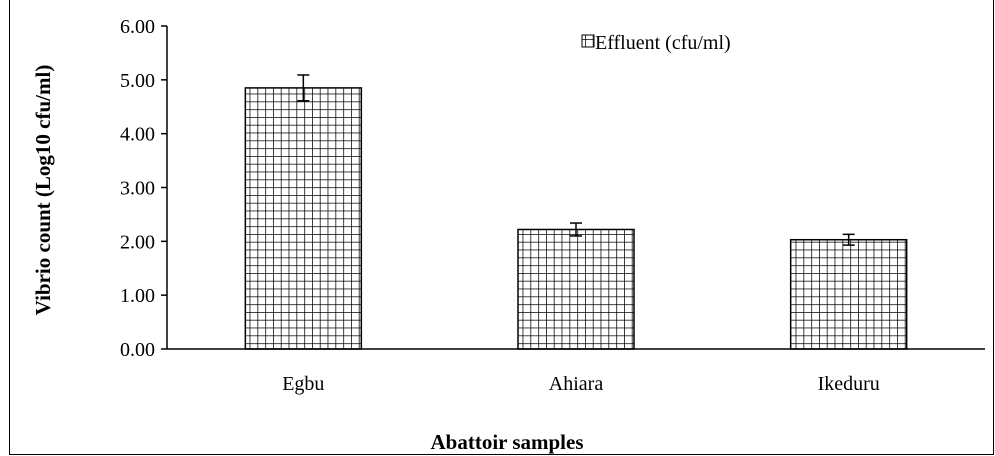 This screenshot has width=995, height=456. I want to click on y-tick-label: 1.00, so click(137, 296).